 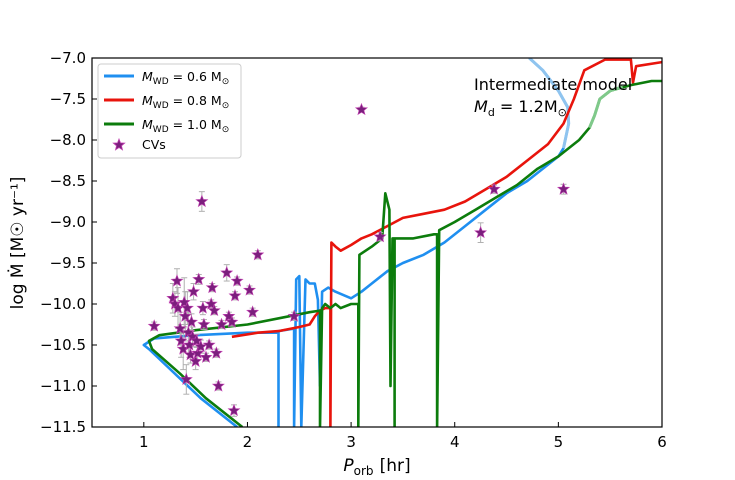 I want to click on x-tick-label: 3, so click(x=351, y=442).